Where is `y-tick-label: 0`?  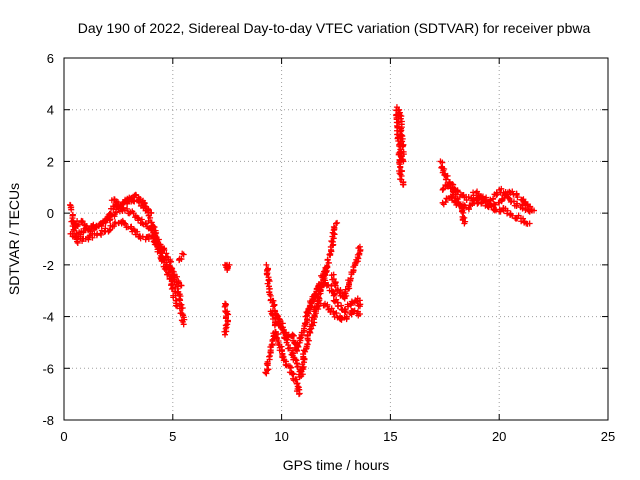 y-tick-label: 0 is located at coordinates (50, 213).